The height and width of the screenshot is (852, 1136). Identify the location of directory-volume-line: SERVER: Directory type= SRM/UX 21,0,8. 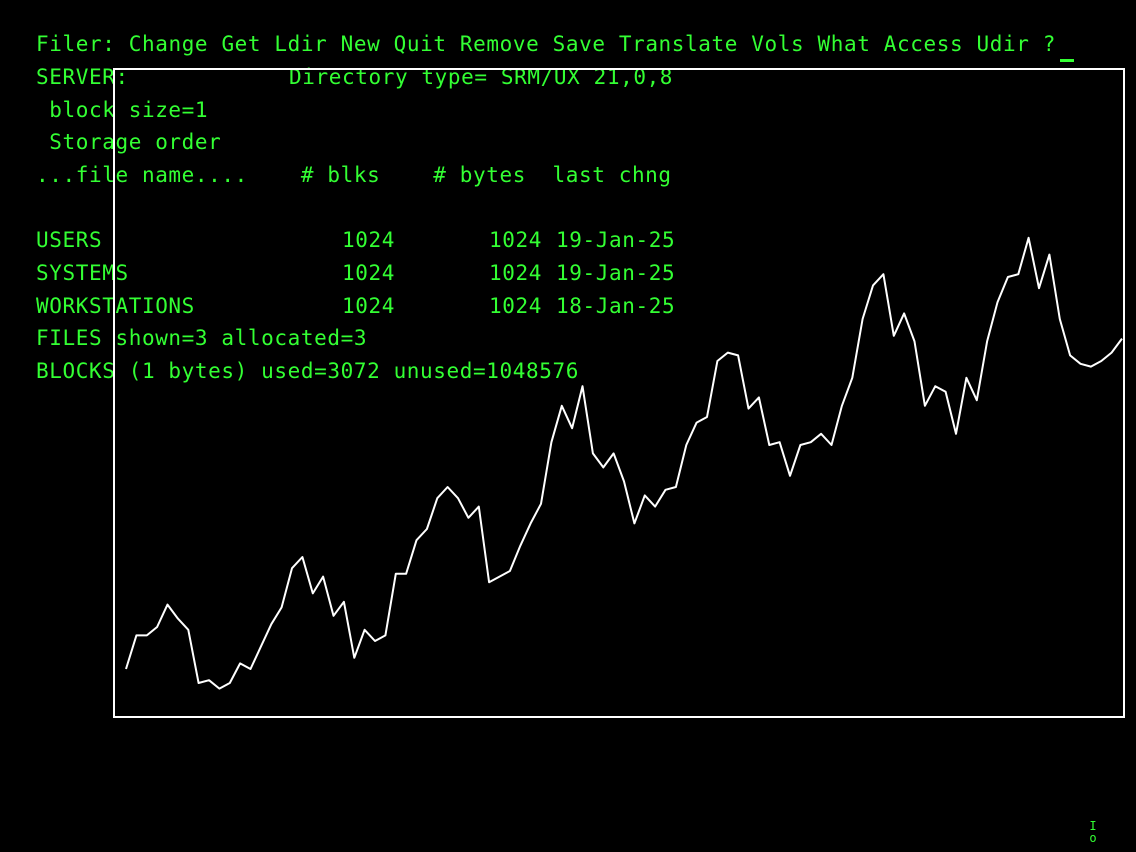
(354, 77).